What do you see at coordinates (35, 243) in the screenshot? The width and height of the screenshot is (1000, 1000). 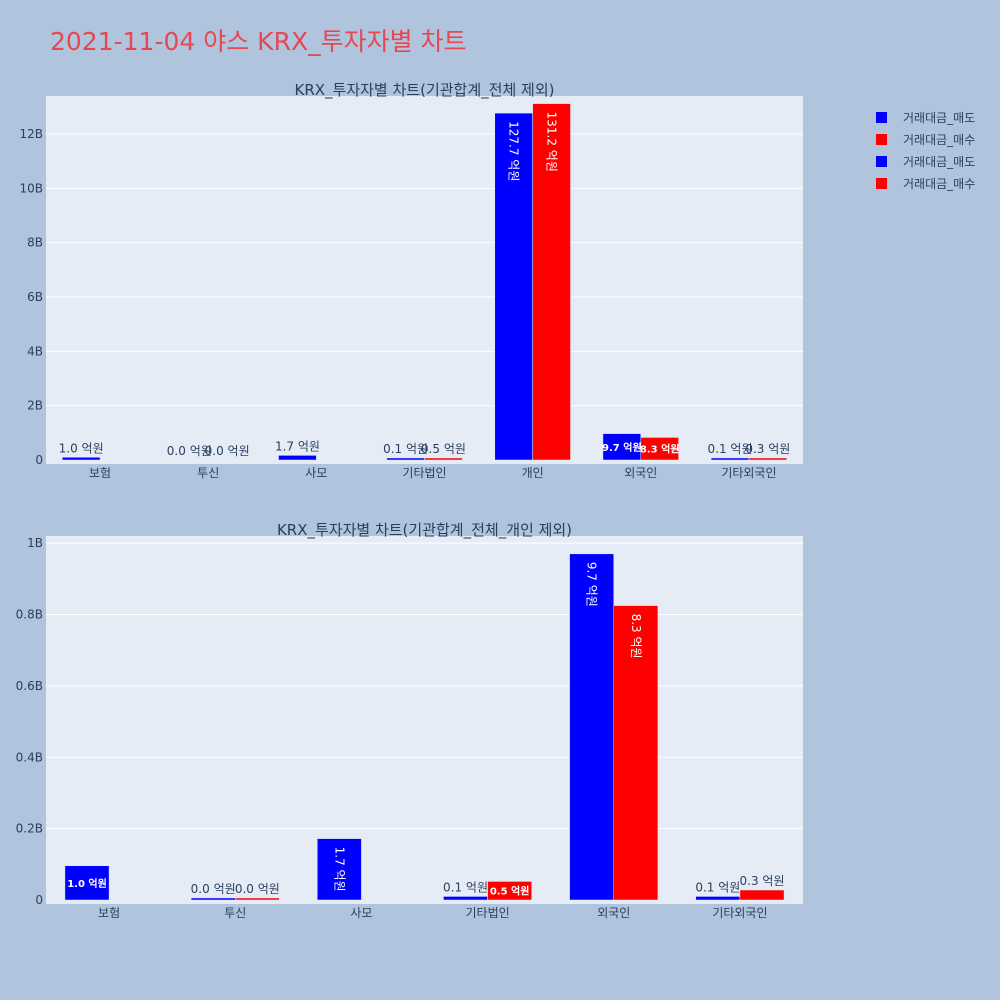 I see `y-tick-label: 8B` at bounding box center [35, 243].